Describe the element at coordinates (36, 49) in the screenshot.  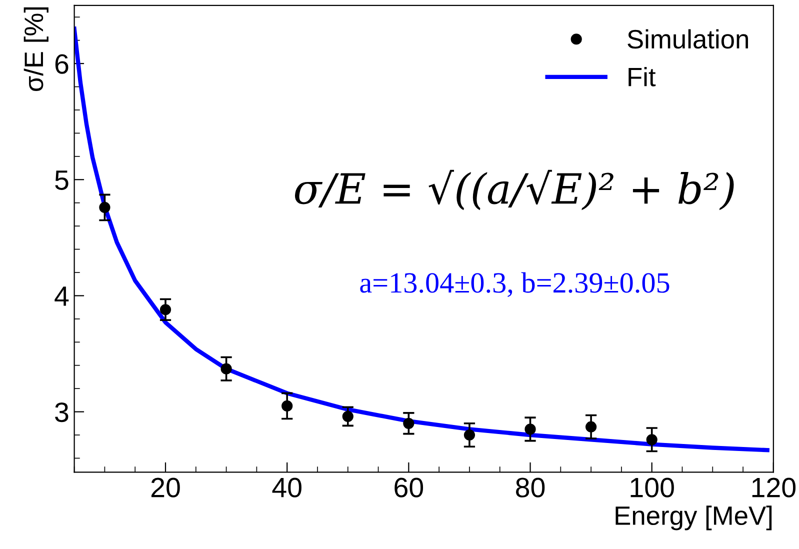
I see `y-axis-title: σ/E [%]` at that location.